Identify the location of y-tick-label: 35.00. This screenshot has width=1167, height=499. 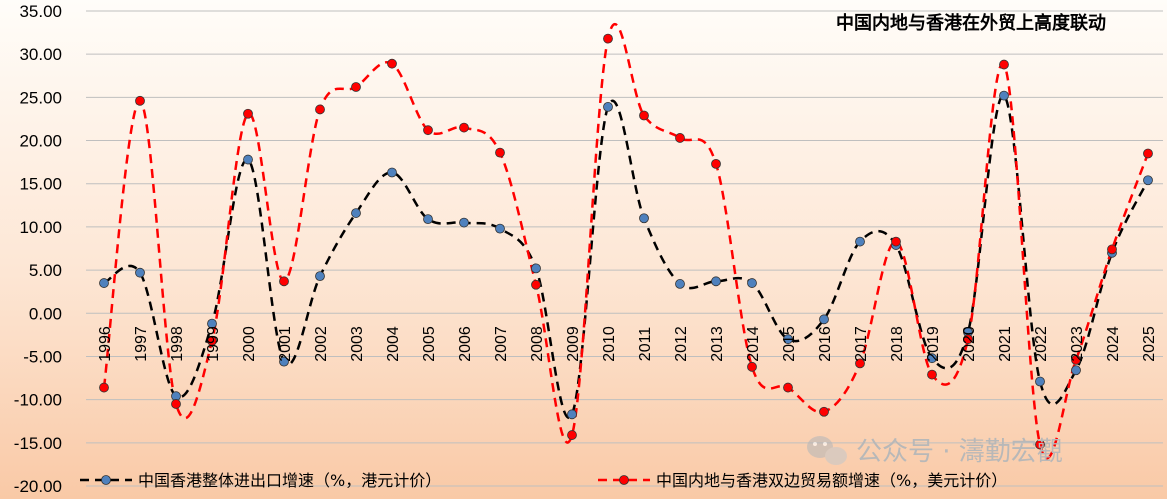
(40, 11).